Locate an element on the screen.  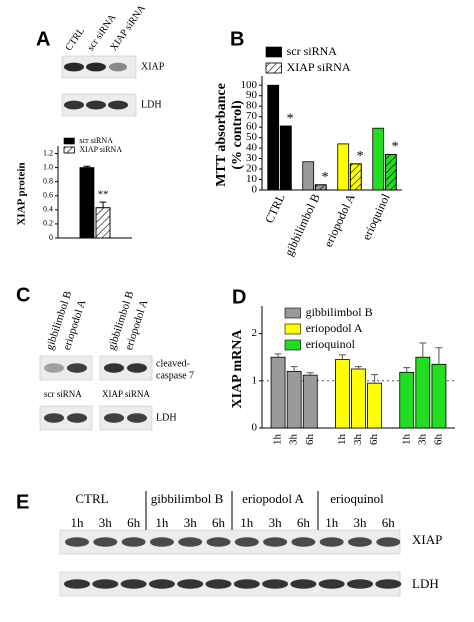
y-tick-label: 50 is located at coordinates (252, 137).